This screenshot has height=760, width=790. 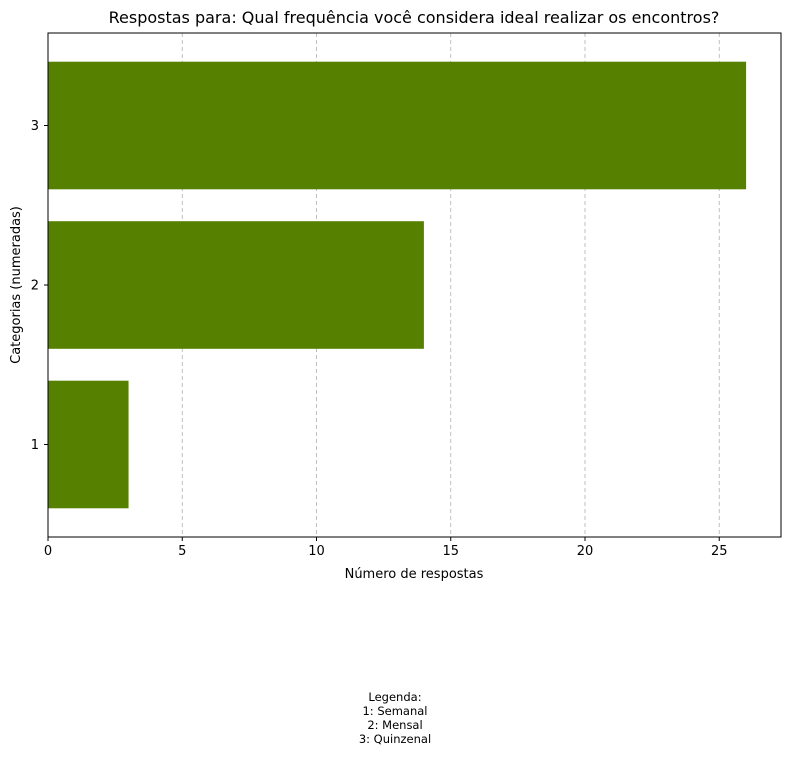 I want to click on x-tick-label-10: 10, so click(x=316, y=551).